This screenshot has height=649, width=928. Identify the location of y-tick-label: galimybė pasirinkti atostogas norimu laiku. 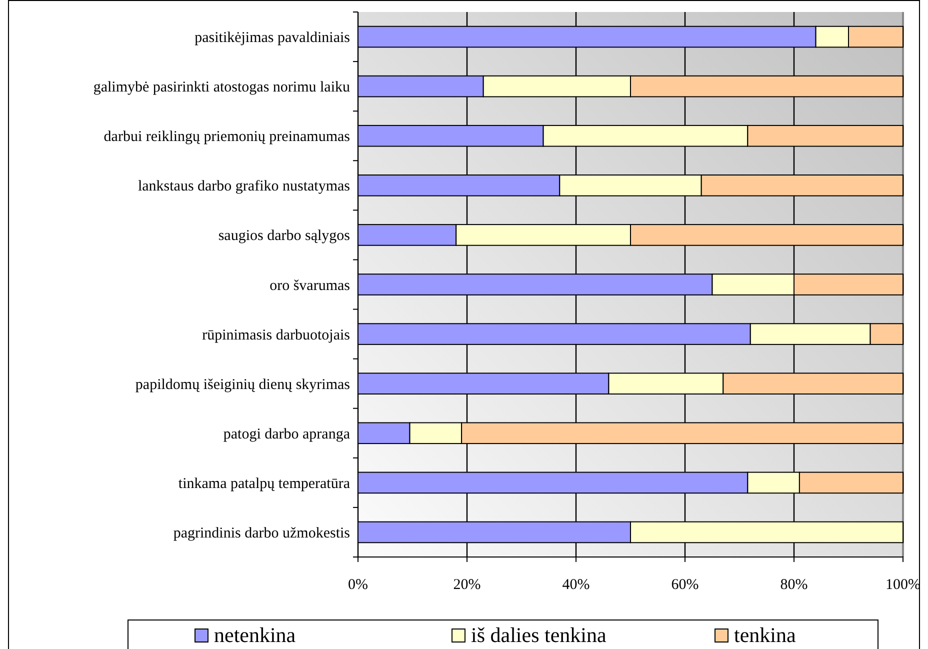
(221, 88).